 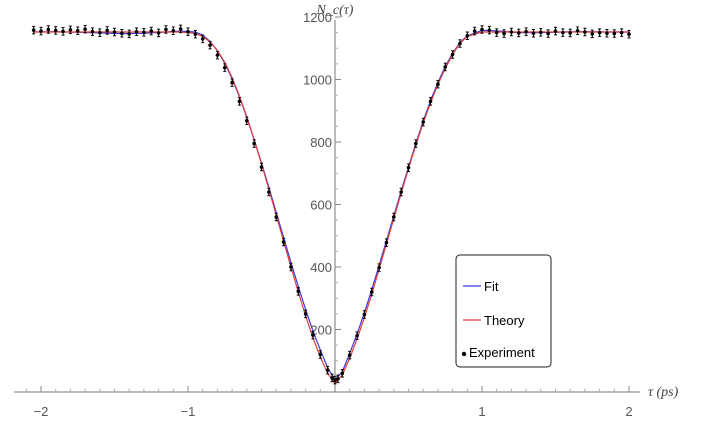 I want to click on y-tick-label: 200, so click(x=321, y=330).